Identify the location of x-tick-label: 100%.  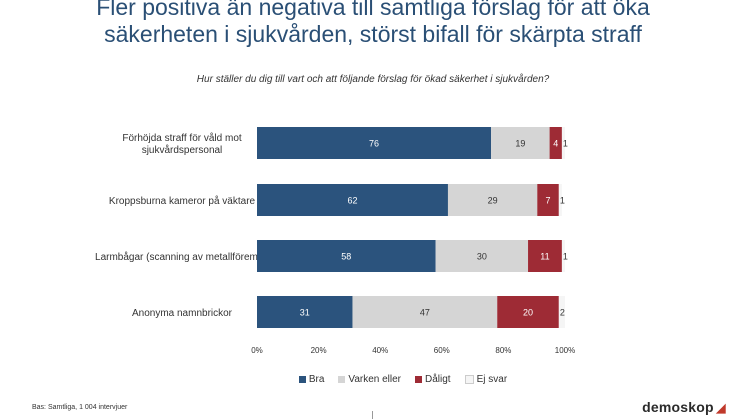
(565, 350).